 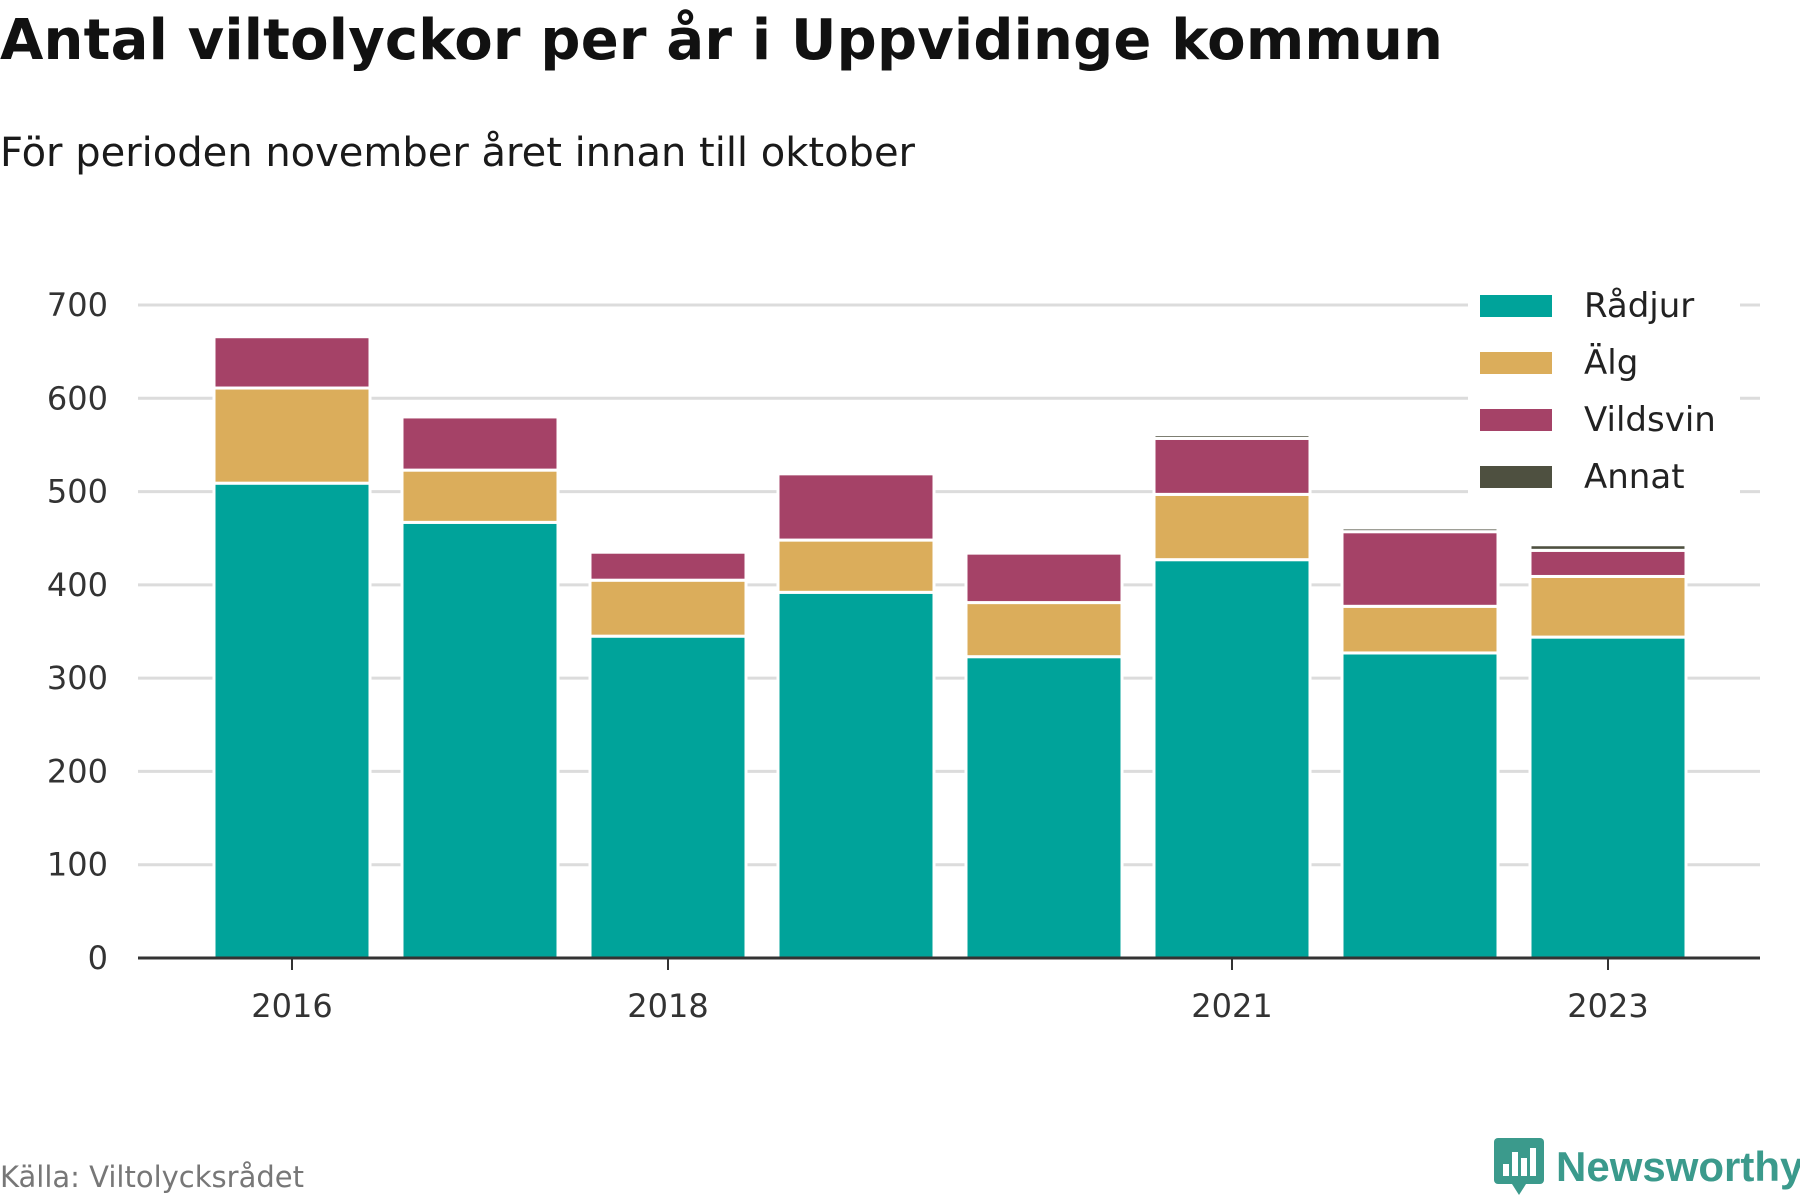 I want to click on chart-logo-icon, so click(x=1519, y=1166).